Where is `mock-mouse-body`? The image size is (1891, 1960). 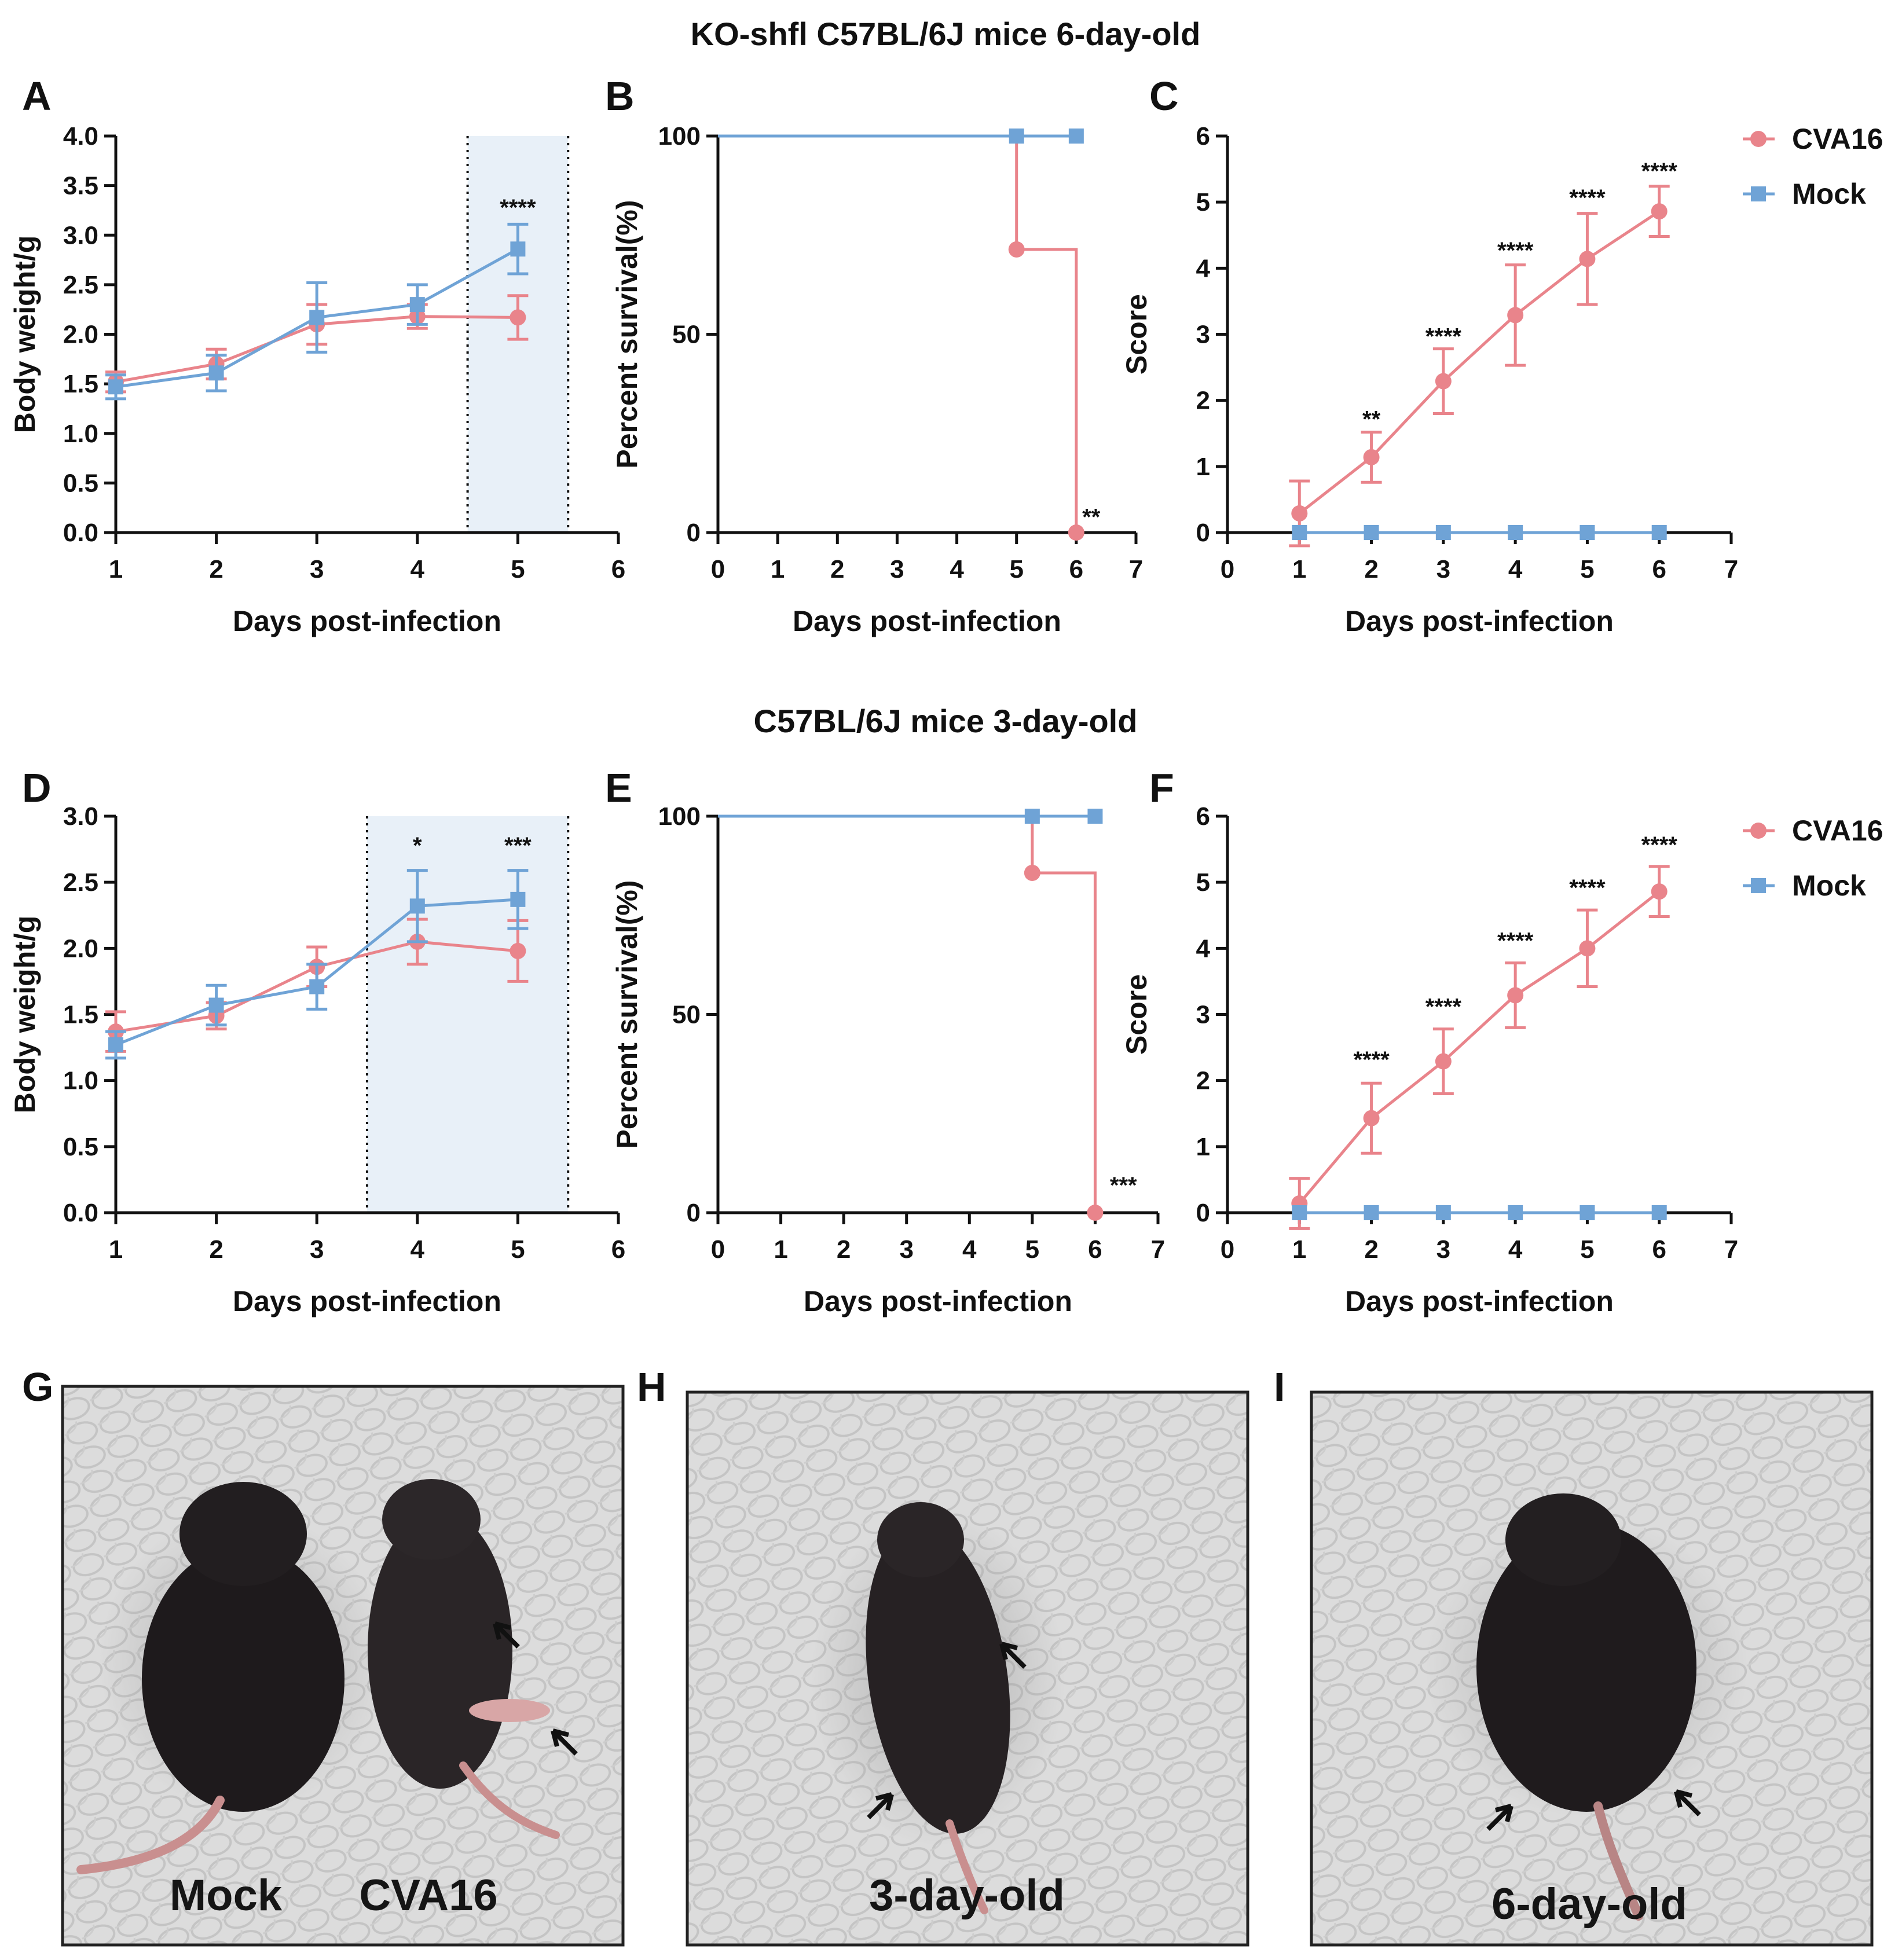 mock-mouse-body is located at coordinates (243, 1679).